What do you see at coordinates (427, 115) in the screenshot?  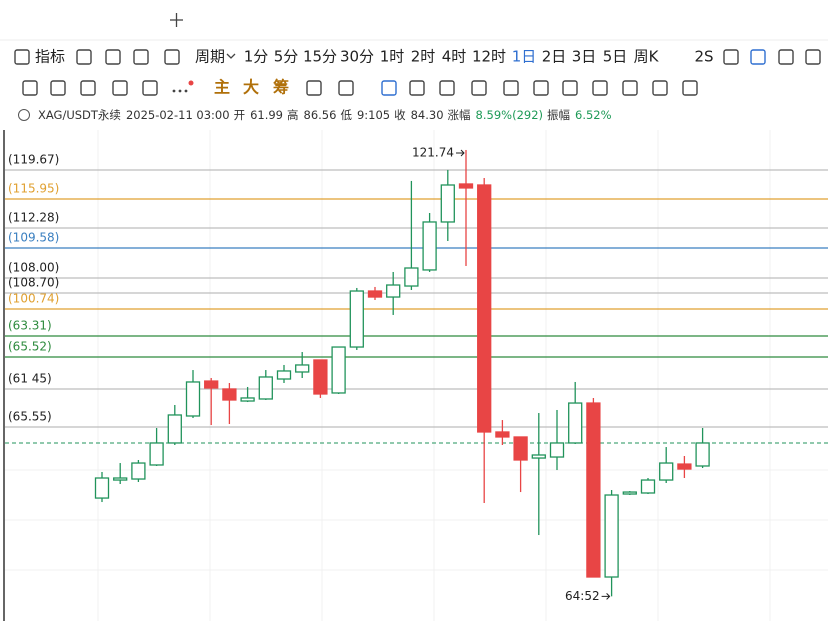 I see `info-item: 84.30` at bounding box center [427, 115].